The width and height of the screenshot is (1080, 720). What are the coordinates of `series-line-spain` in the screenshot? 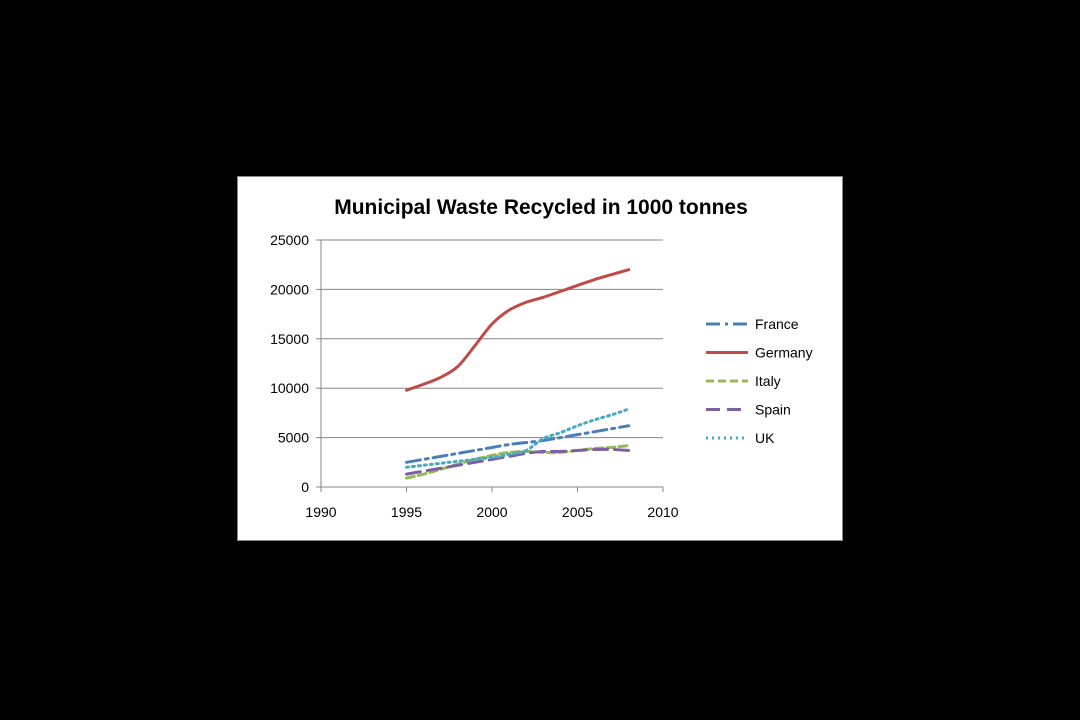 It's located at (518, 461).